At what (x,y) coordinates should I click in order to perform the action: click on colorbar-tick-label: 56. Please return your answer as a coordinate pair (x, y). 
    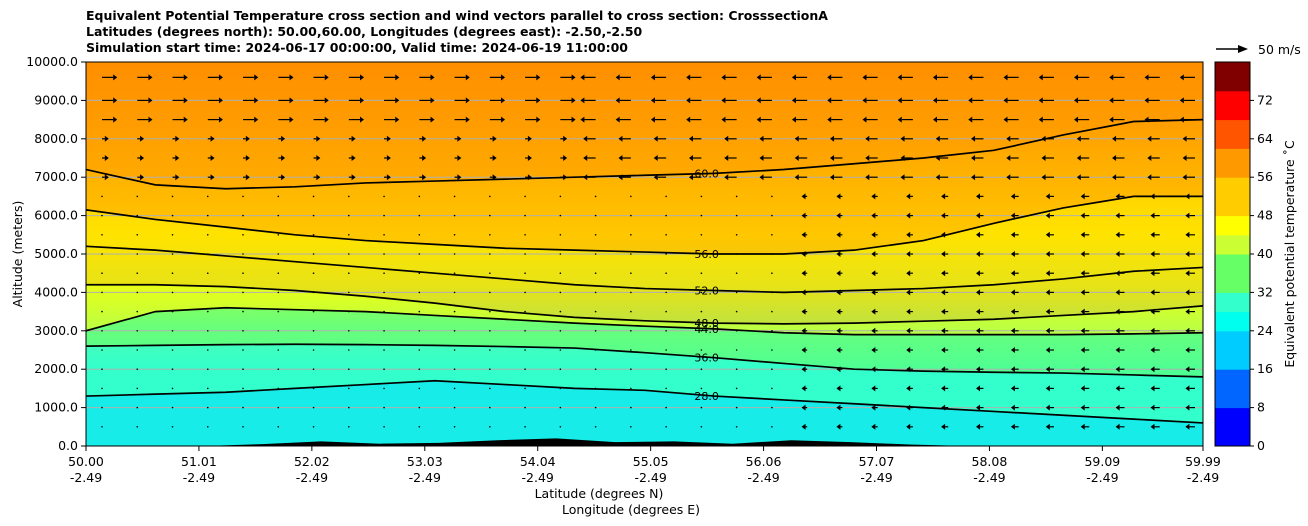
    Looking at the image, I should click on (1265, 176).